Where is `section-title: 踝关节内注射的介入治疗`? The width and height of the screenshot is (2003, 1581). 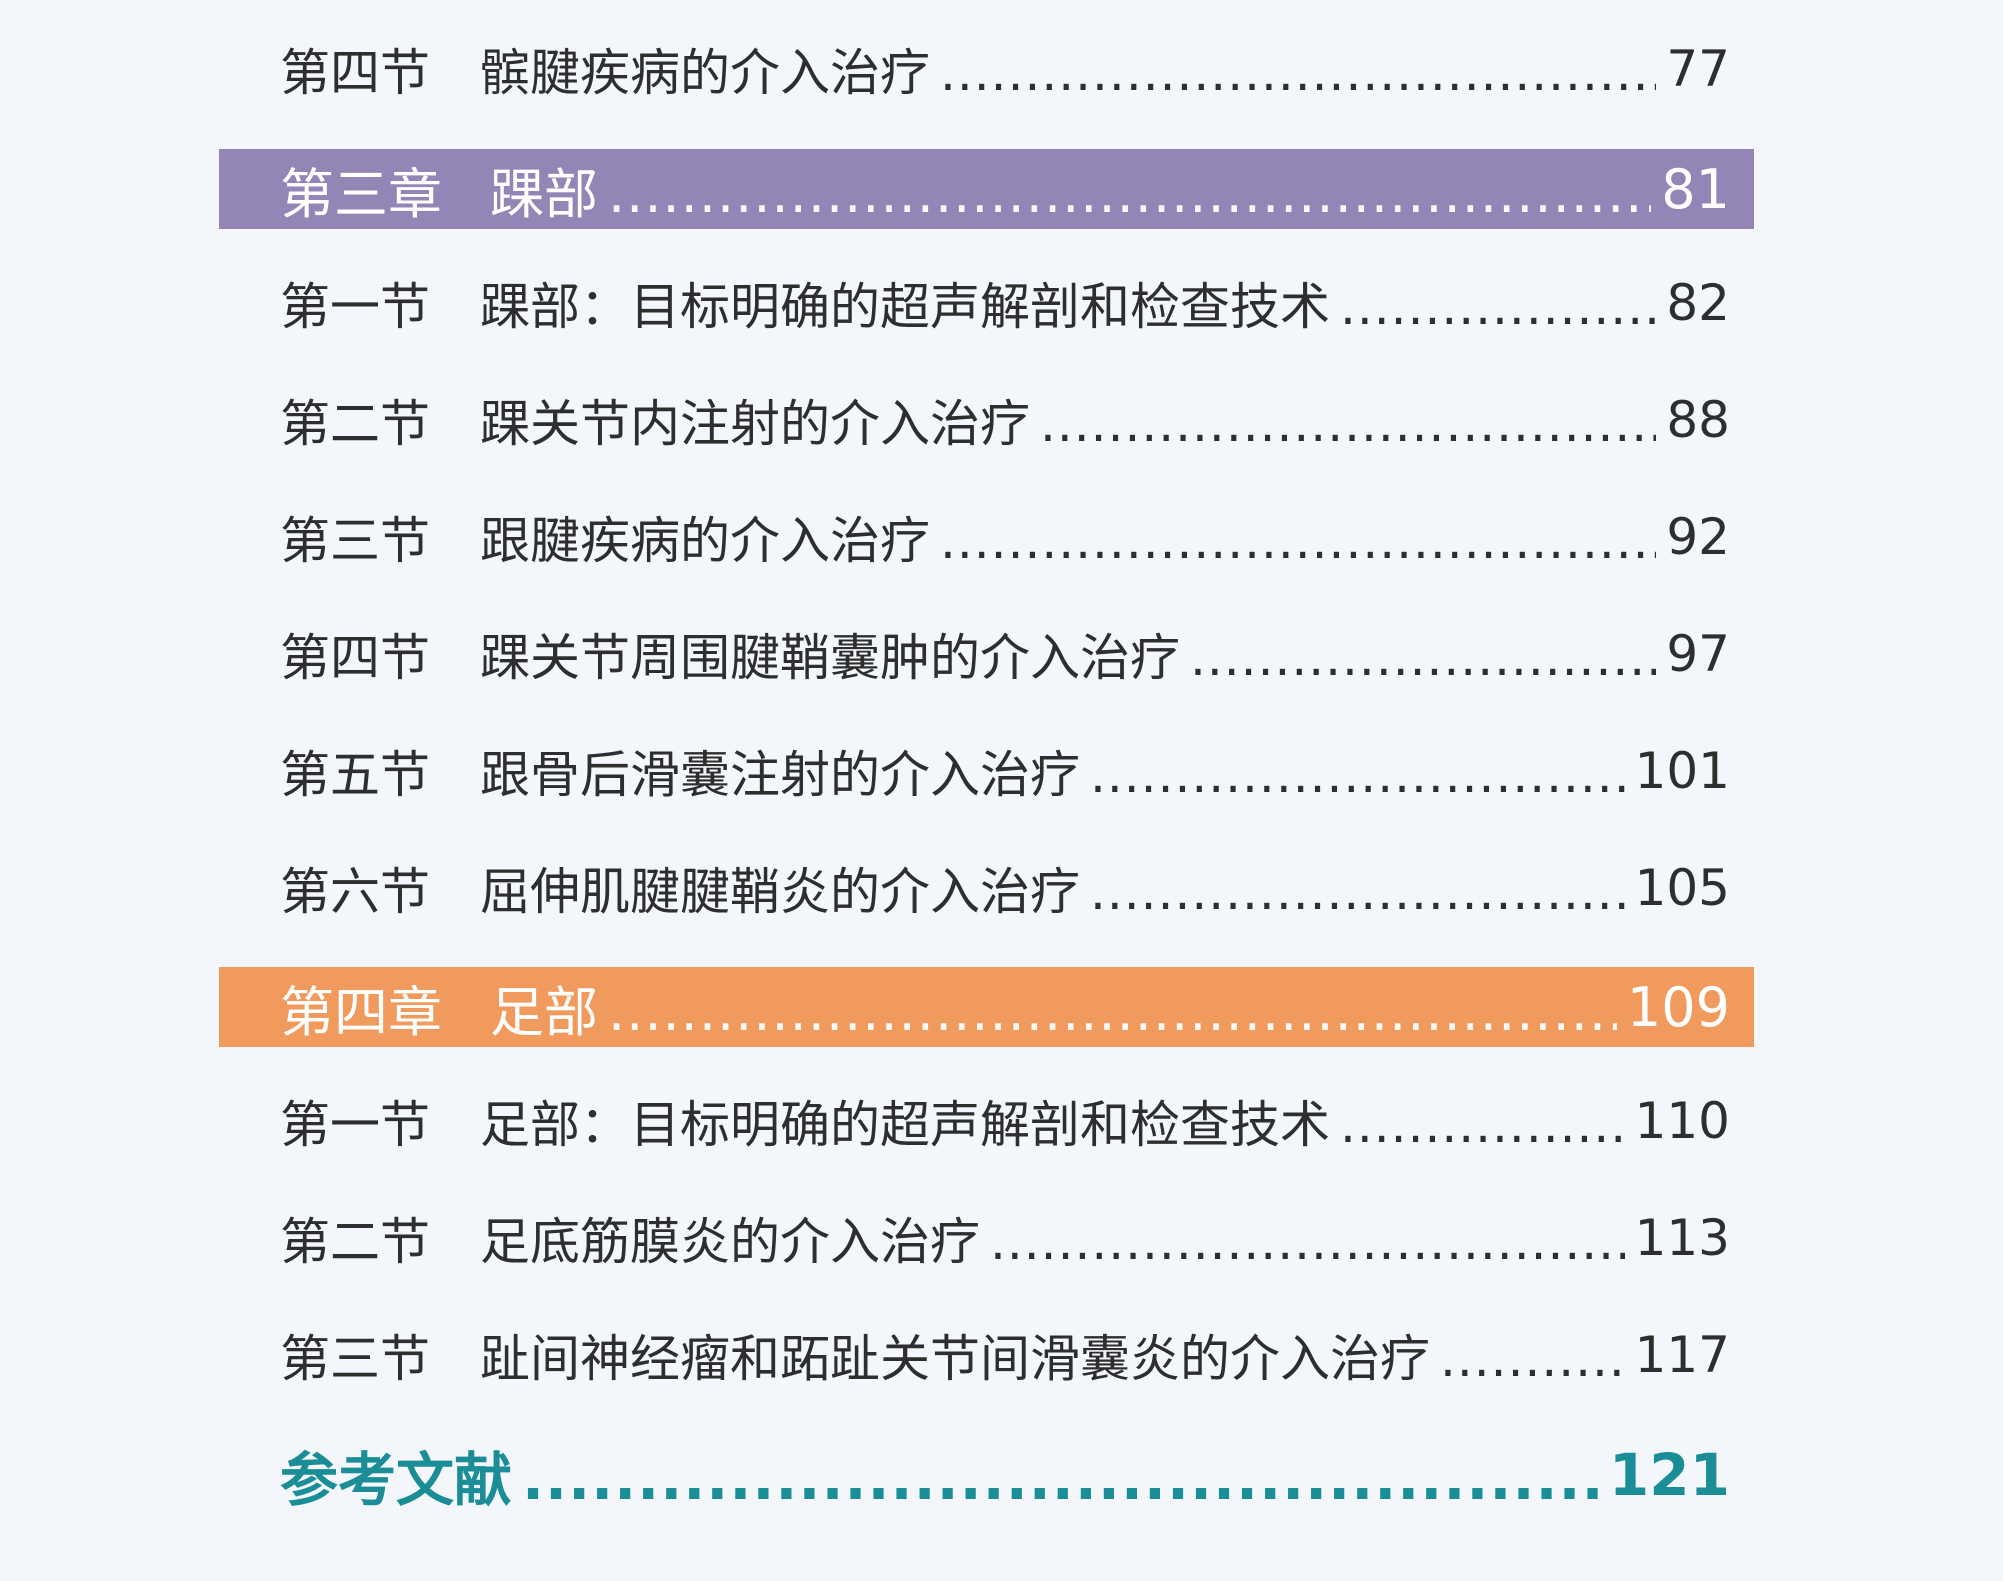 section-title: 踝关节内注射的介入治疗 is located at coordinates (755, 423).